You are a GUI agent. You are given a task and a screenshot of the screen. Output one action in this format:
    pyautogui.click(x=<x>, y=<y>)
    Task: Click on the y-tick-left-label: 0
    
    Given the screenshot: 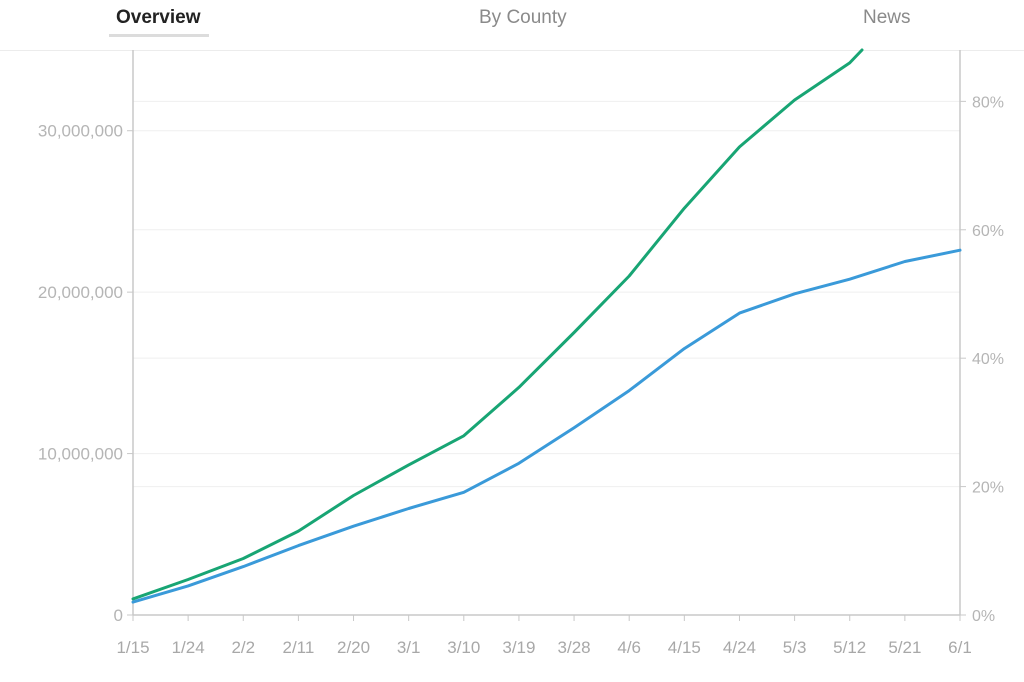 What is the action you would take?
    pyautogui.click(x=118, y=615)
    